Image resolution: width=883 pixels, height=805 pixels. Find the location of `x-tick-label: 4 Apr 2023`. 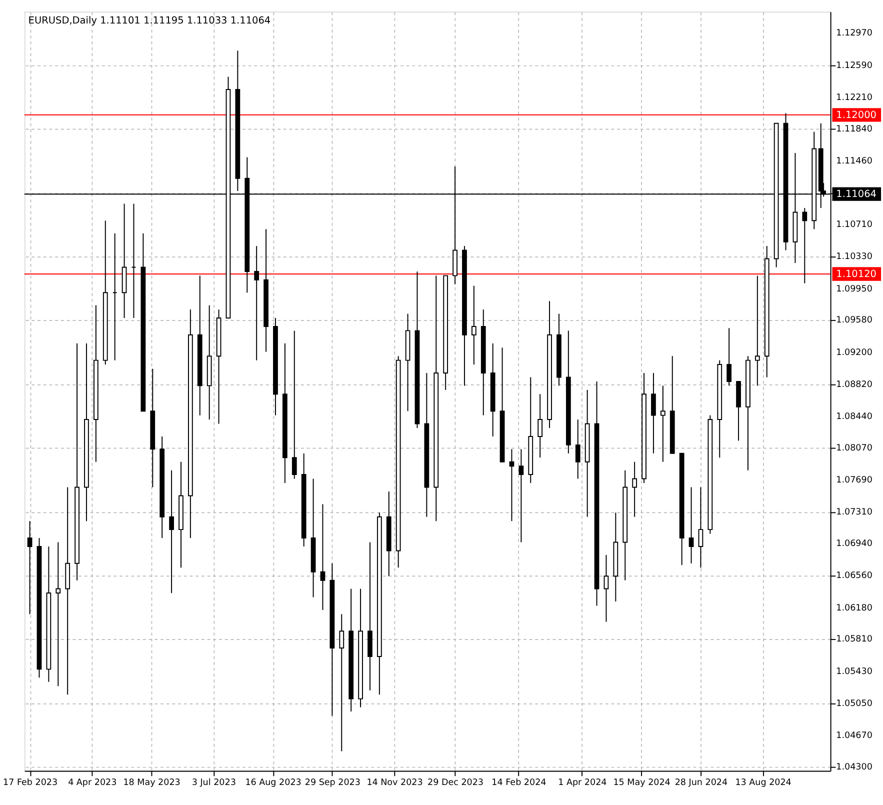

x-tick-label: 4 Apr 2023 is located at coordinates (92, 783).